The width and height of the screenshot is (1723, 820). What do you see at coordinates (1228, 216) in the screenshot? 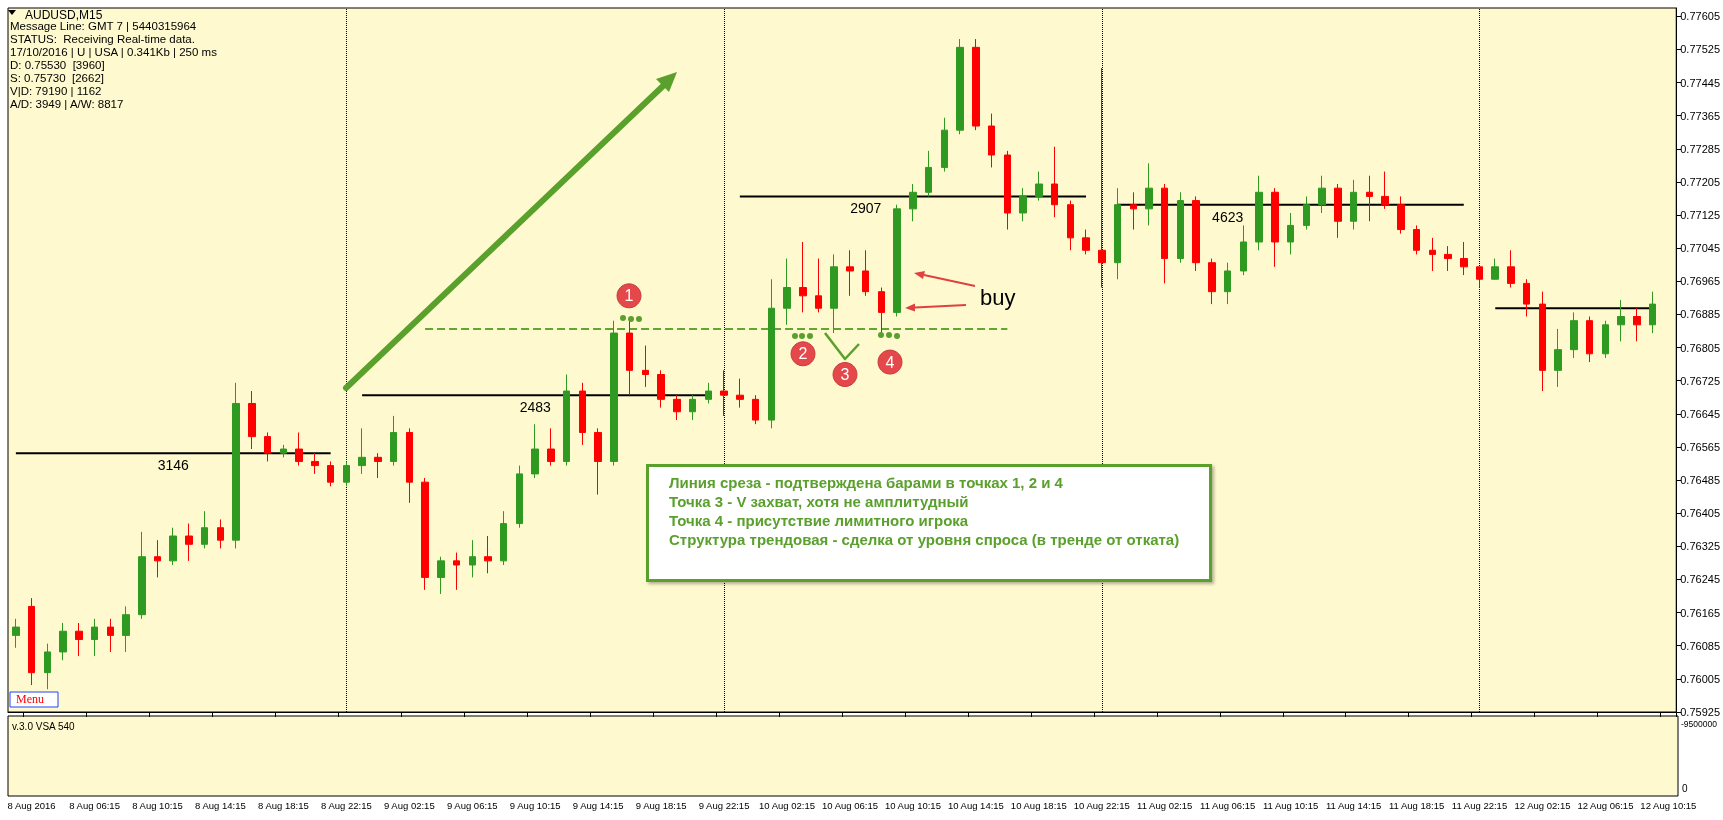
I see `series-label: 4623` at bounding box center [1228, 216].